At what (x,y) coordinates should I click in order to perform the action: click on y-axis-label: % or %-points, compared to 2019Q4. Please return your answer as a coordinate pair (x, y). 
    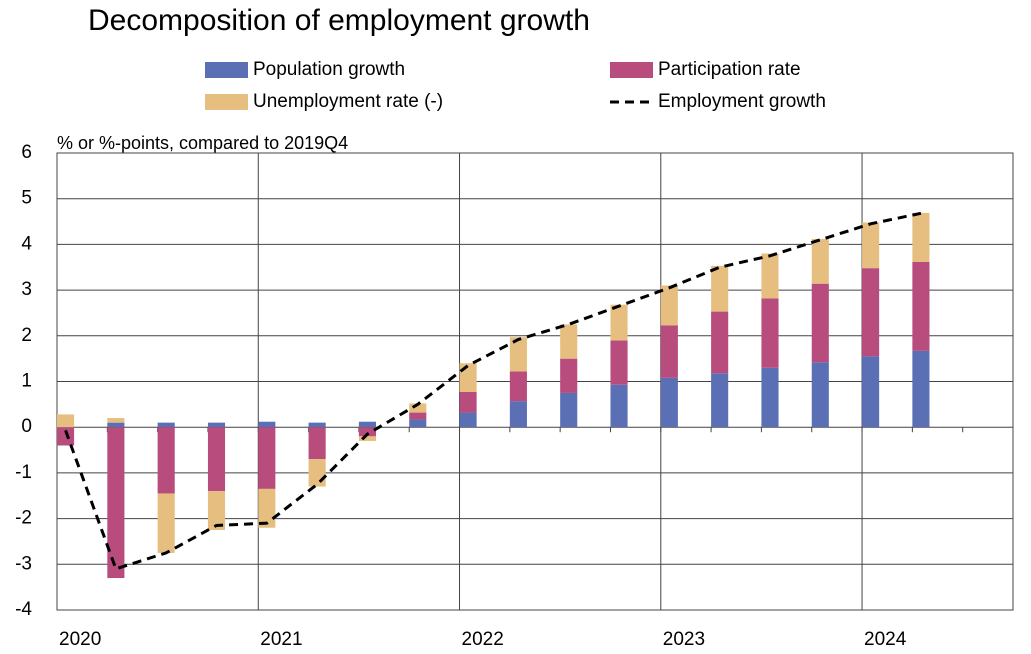
    Looking at the image, I should click on (202, 143).